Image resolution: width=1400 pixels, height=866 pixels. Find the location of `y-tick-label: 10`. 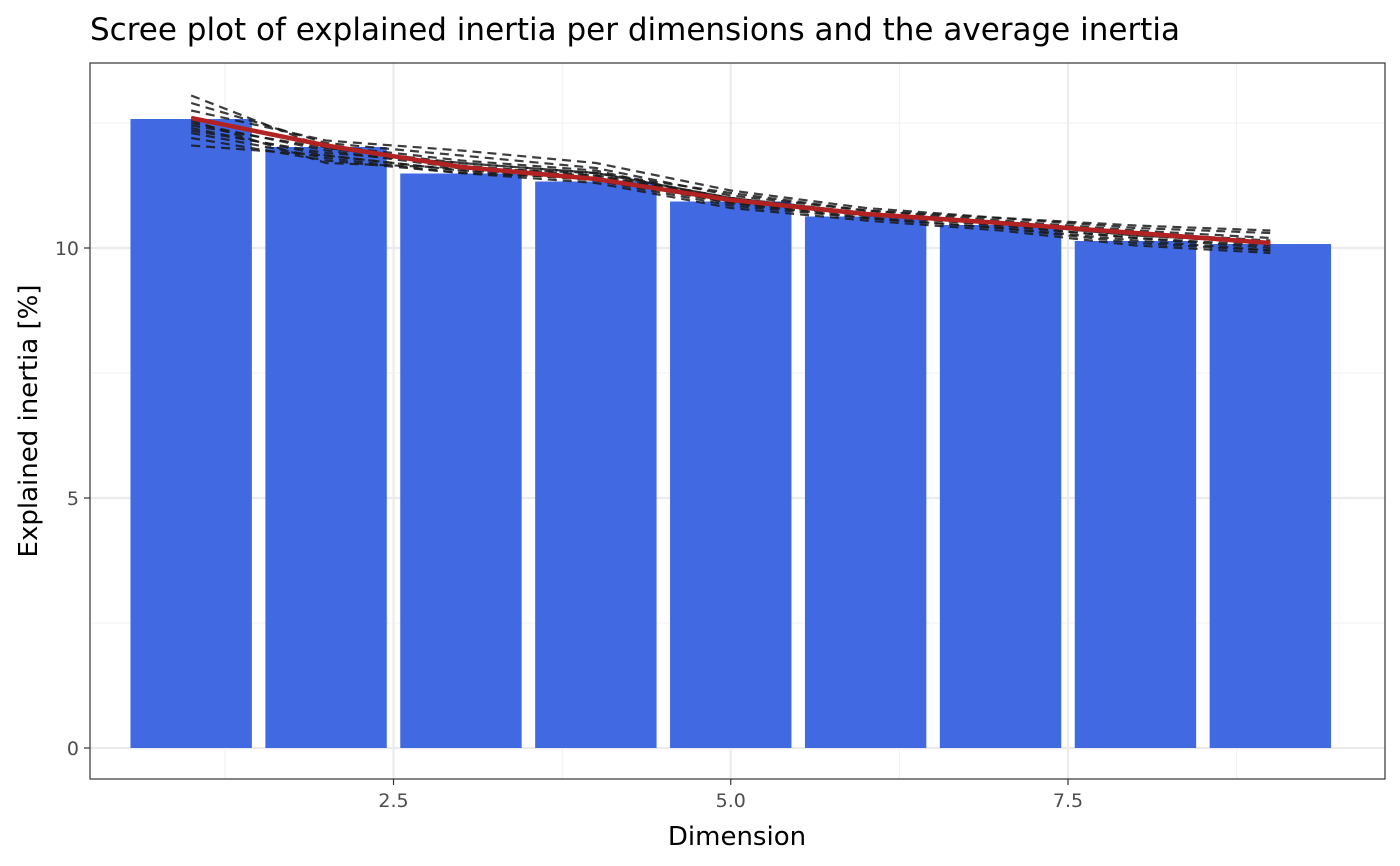

y-tick-label: 10 is located at coordinates (67, 249).